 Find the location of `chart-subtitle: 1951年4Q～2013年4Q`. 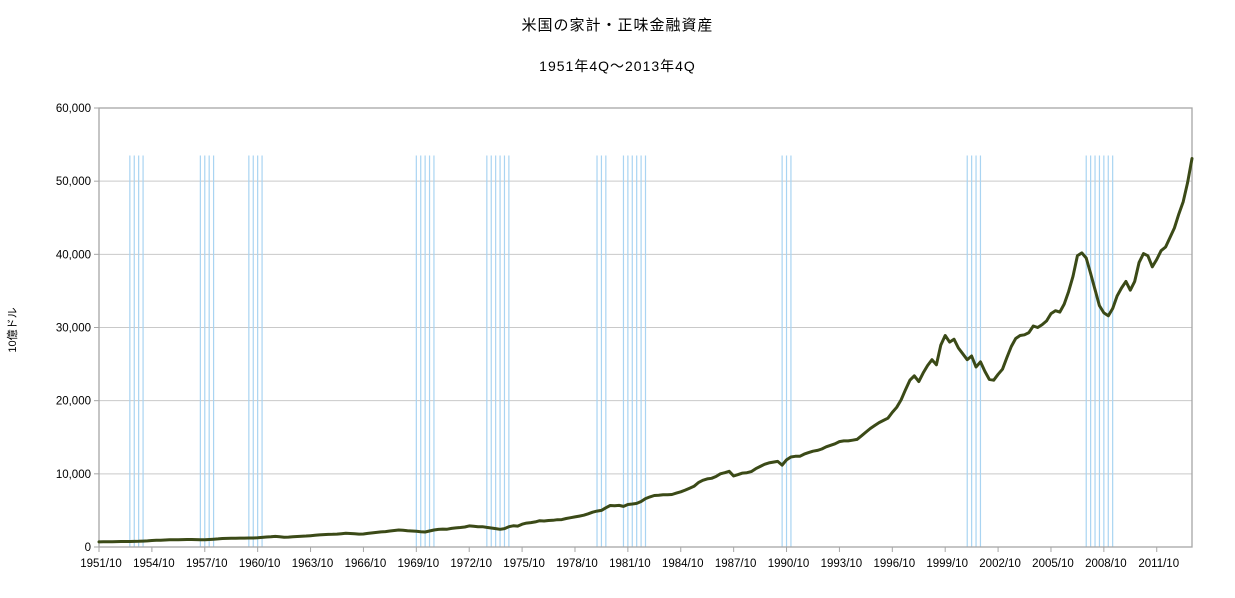

chart-subtitle: 1951年4Q～2013年4Q is located at coordinates (617, 66).